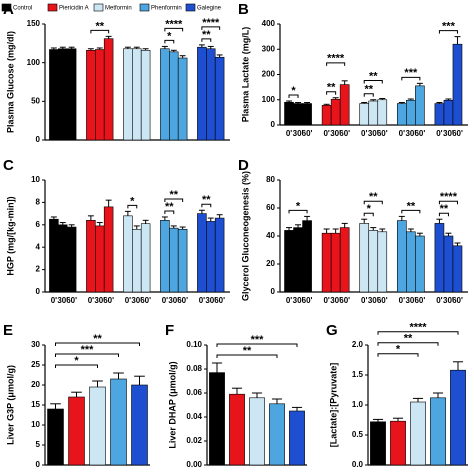  What do you see at coordinates (8, 165) in the screenshot?
I see `panel-label: C` at bounding box center [8, 165].